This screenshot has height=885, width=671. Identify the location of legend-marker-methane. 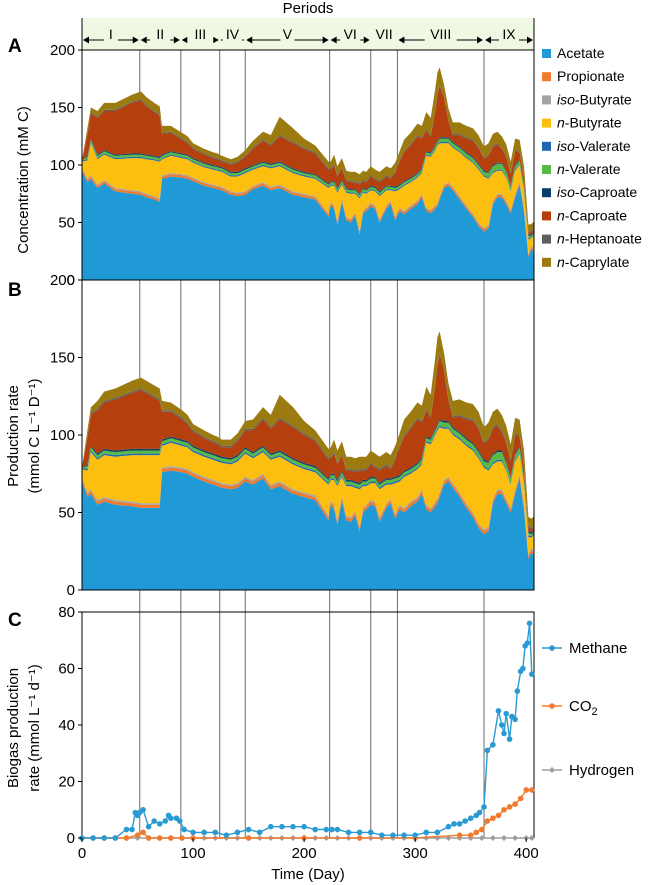
(552, 648).